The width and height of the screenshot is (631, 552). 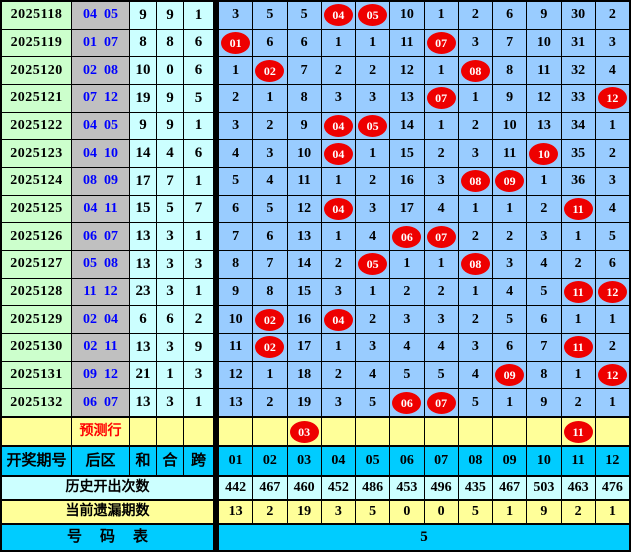 What do you see at coordinates (270, 461) in the screenshot?
I see `grid-header-cell: 02` at bounding box center [270, 461].